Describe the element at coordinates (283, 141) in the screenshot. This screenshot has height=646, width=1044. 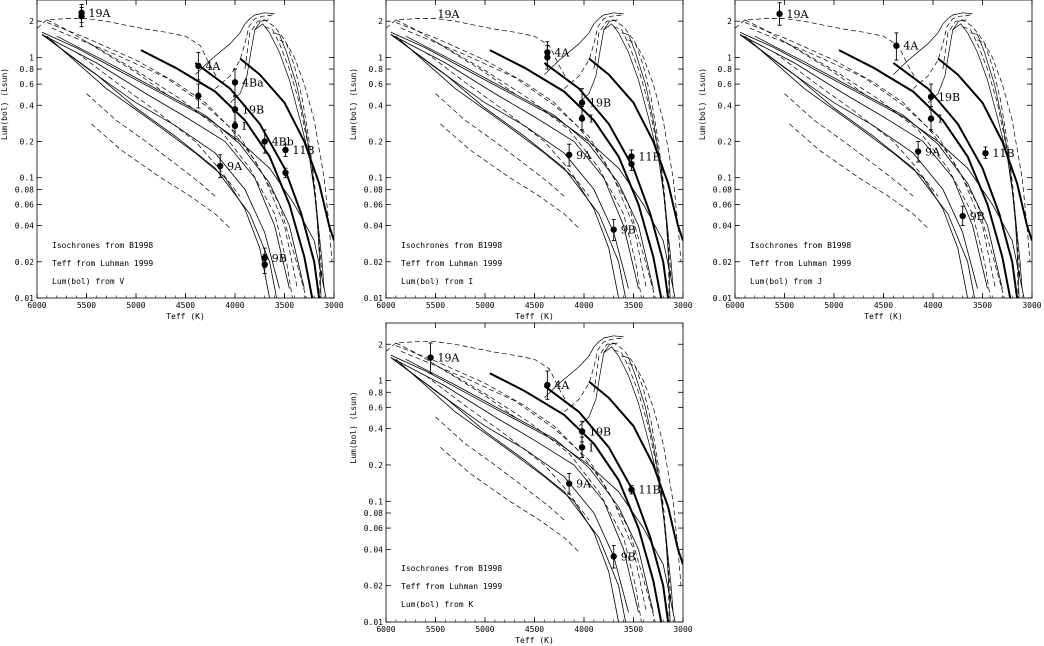
I see `point-label: 4Bb` at that location.